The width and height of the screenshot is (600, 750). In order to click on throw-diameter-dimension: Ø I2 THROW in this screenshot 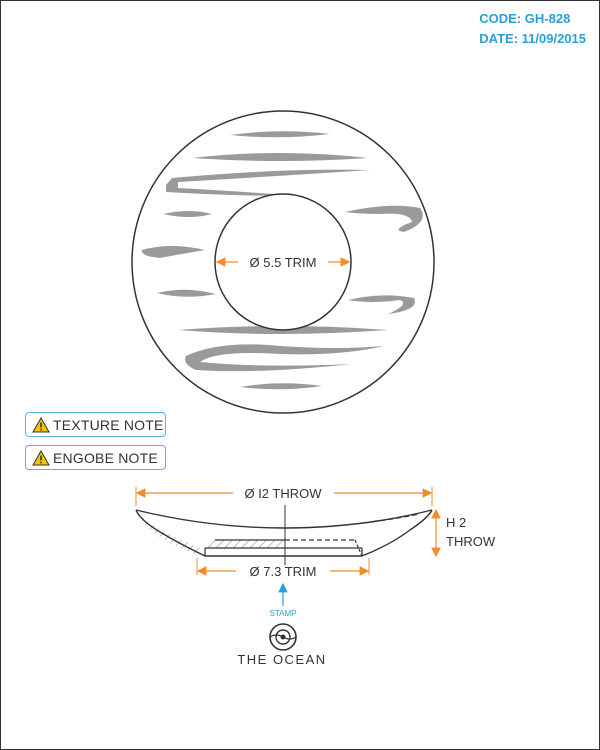, I will do `click(284, 496)`.